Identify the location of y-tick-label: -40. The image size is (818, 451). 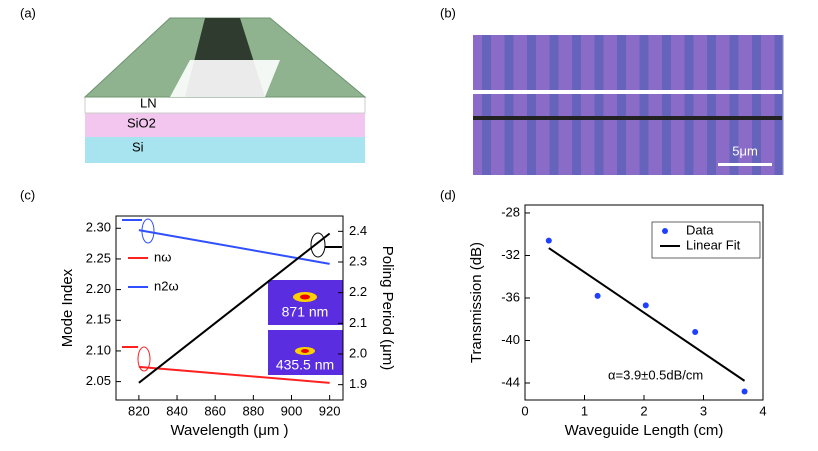
(510, 339).